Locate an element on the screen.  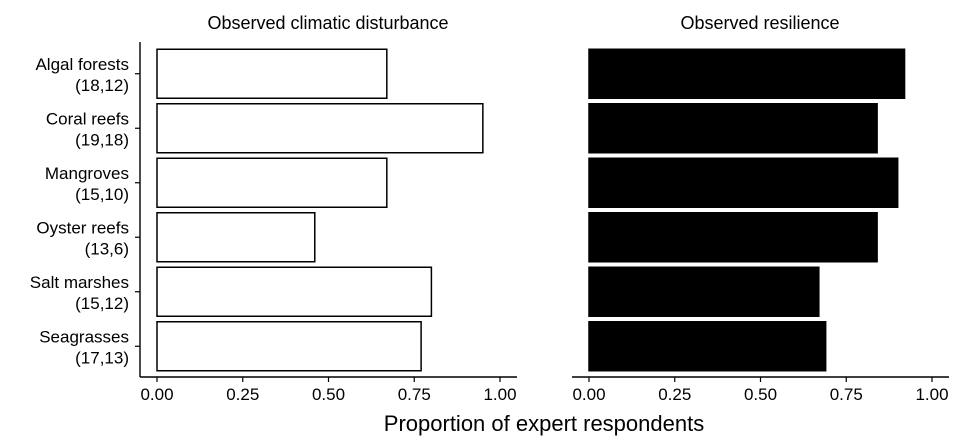
right-x-tick-label: 1.00 is located at coordinates (931, 394).